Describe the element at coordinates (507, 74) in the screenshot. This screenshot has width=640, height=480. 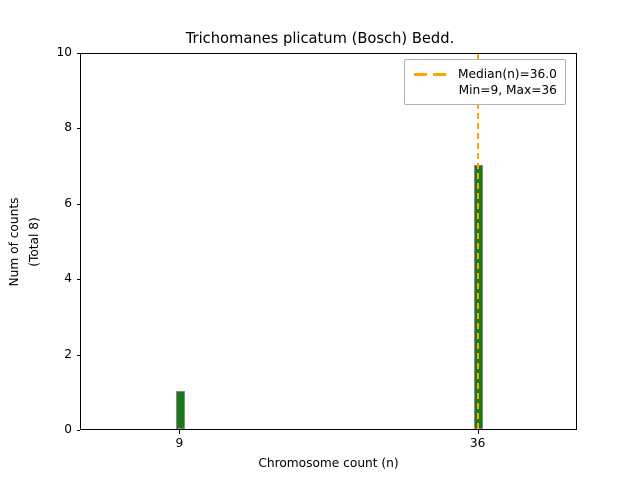
I see `legend-entry-median: Median(n)=36.0` at that location.